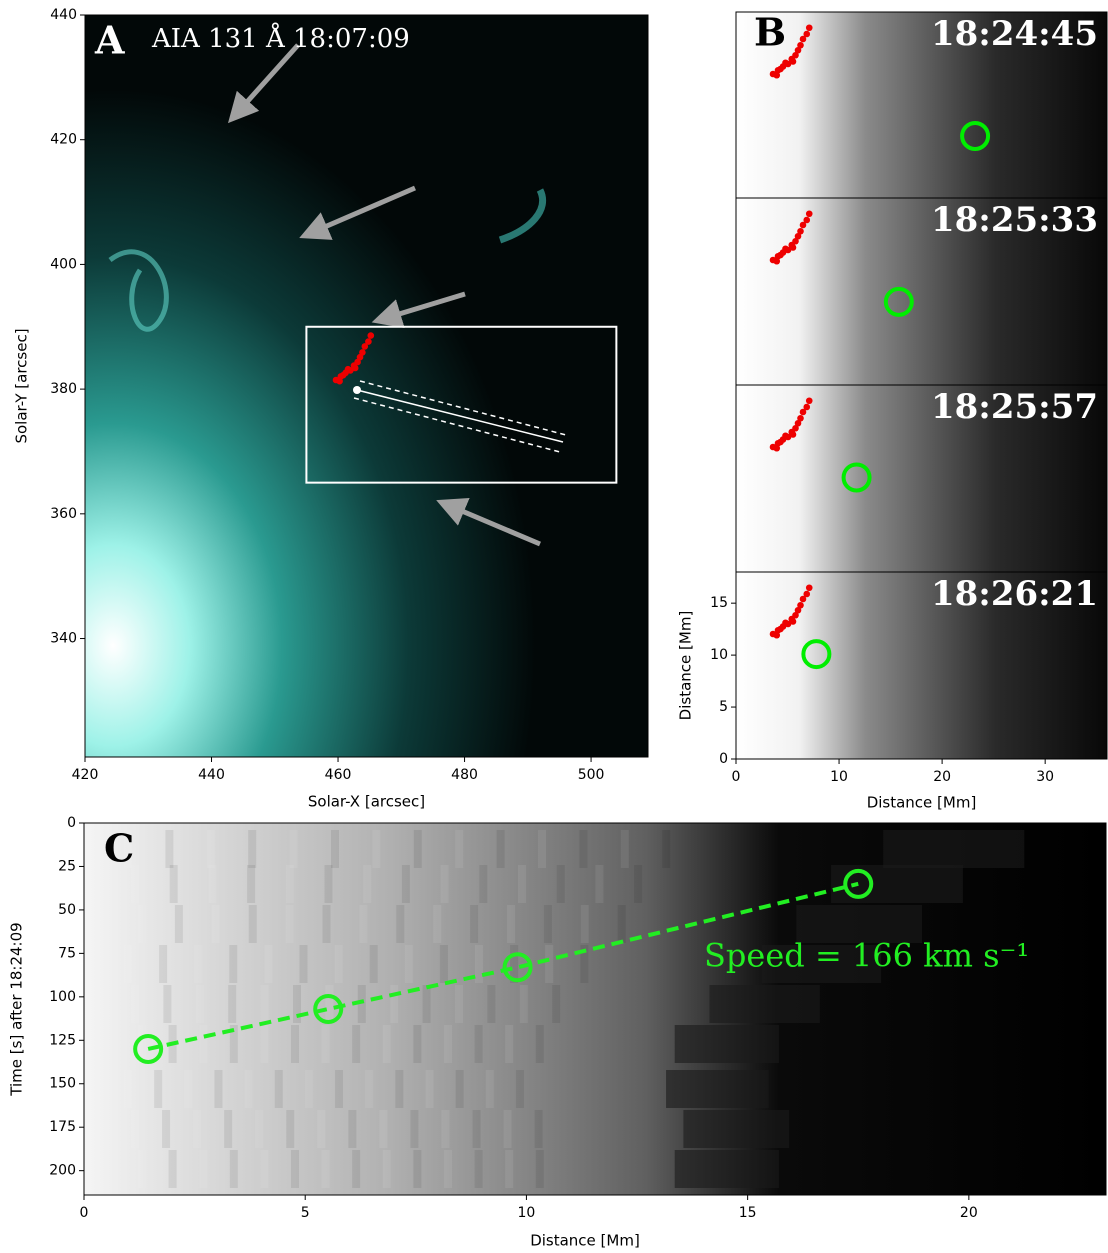 Image resolution: width=1108 pixels, height=1253 pixels. What do you see at coordinates (85, 775) in the screenshot?
I see `x-tick-label: 420` at bounding box center [85, 775].